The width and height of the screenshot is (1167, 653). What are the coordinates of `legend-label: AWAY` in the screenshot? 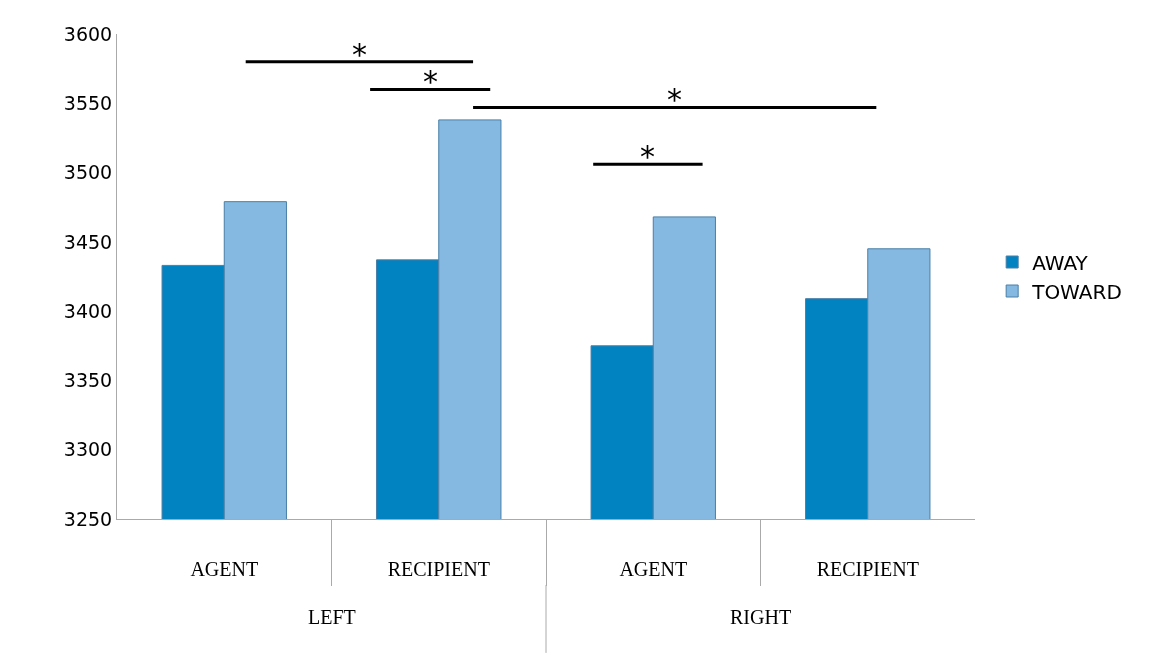 It's located at (1060, 262).